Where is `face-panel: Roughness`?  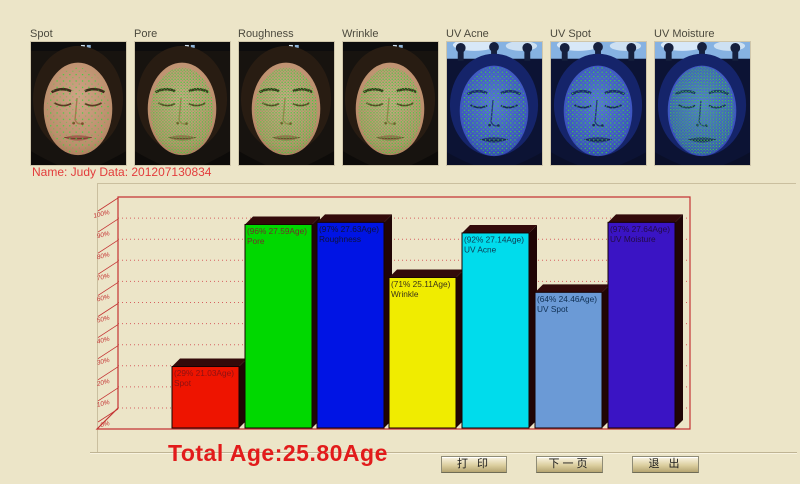
face-panel: Roughness is located at coordinates (286, 97).